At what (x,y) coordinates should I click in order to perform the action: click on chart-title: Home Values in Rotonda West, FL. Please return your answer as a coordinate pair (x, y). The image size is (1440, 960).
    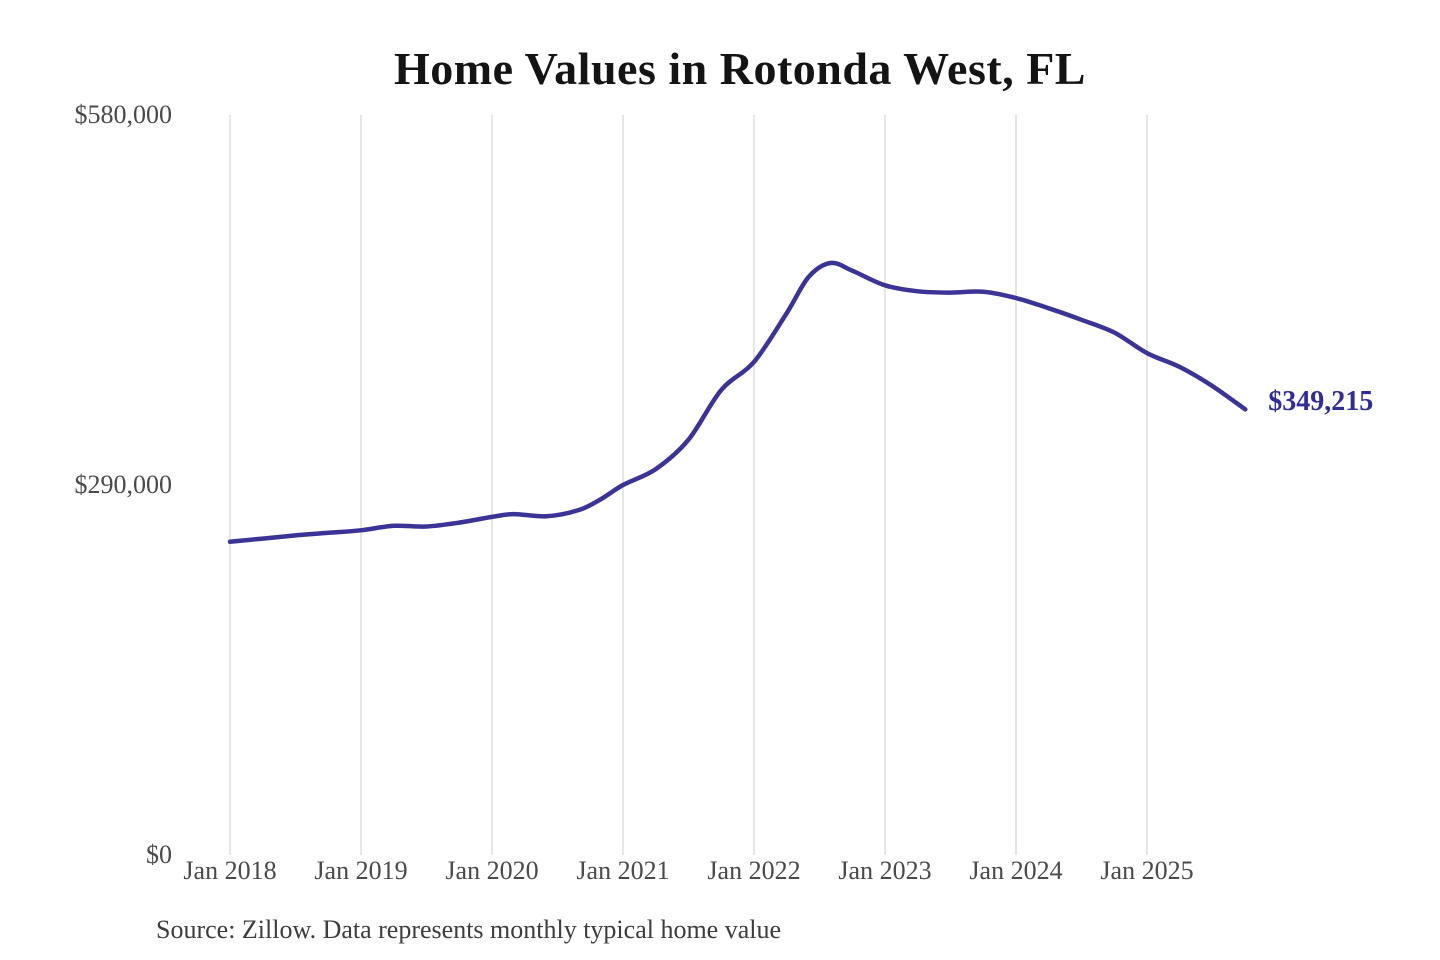
    Looking at the image, I should click on (740, 68).